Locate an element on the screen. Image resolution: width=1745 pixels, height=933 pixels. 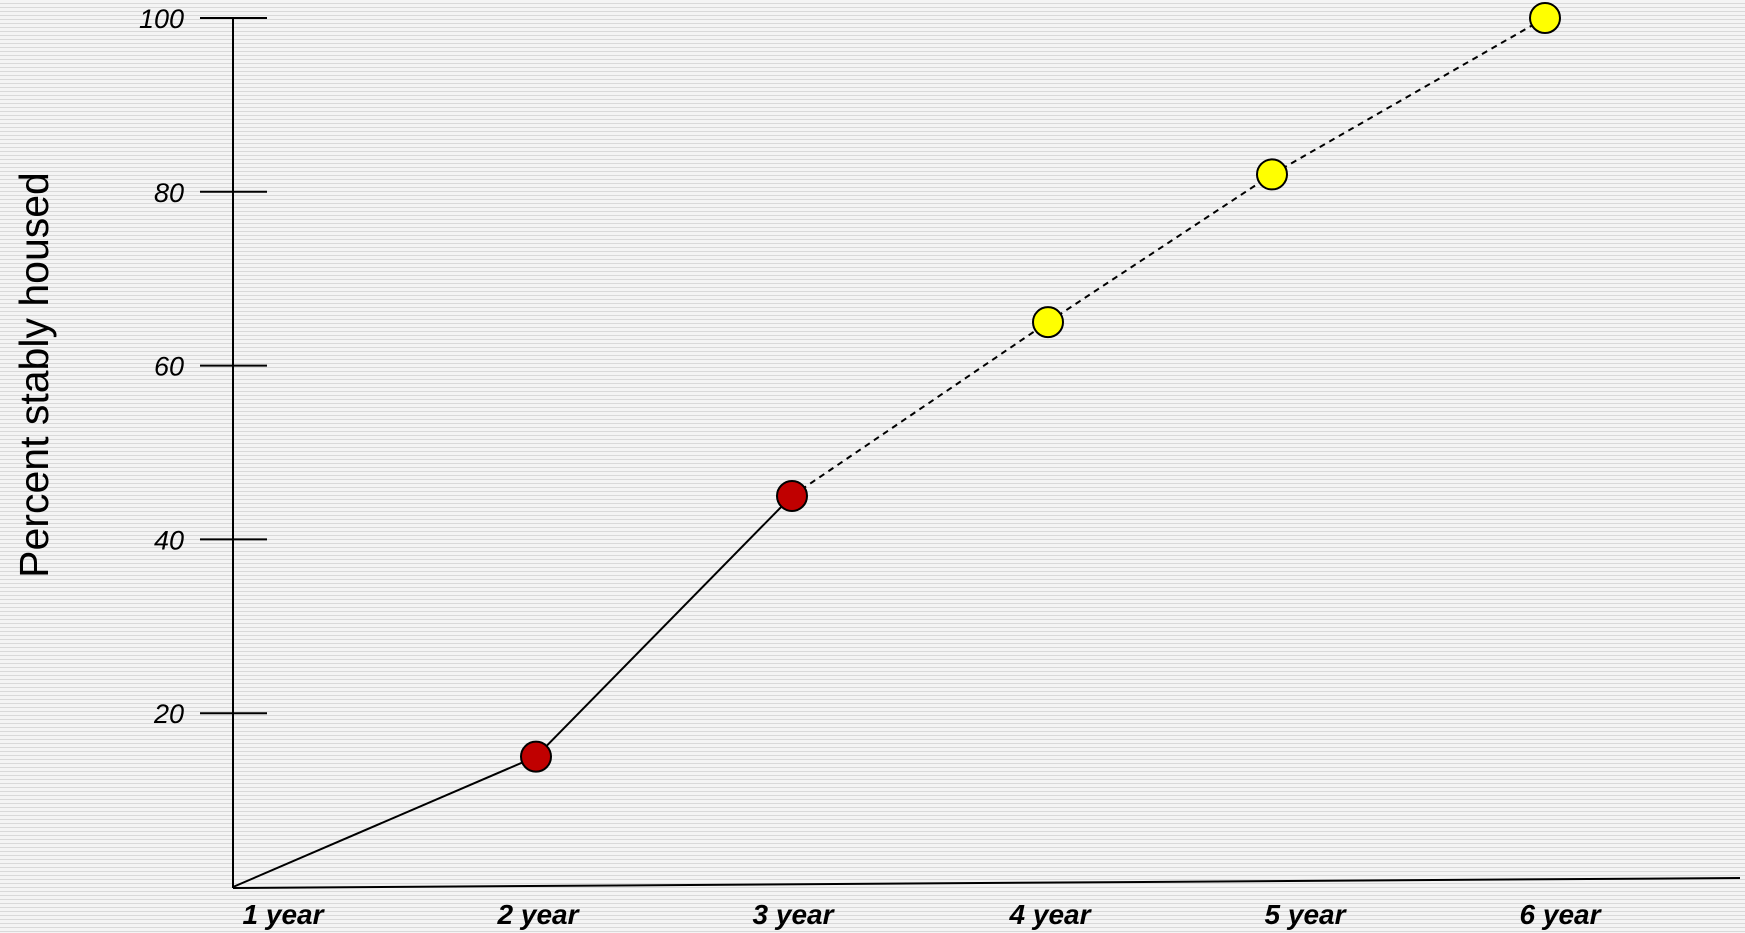
y-tick-label-100: 100 is located at coordinates (161, 19).